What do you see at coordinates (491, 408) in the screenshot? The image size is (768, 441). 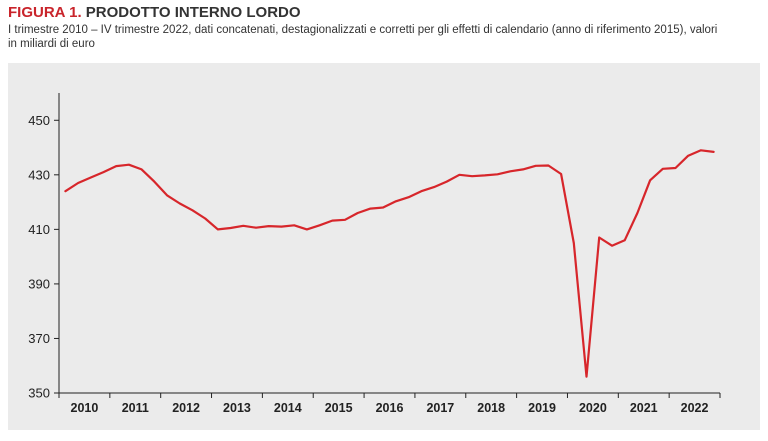 I see `x-tick-label: 2018` at bounding box center [491, 408].